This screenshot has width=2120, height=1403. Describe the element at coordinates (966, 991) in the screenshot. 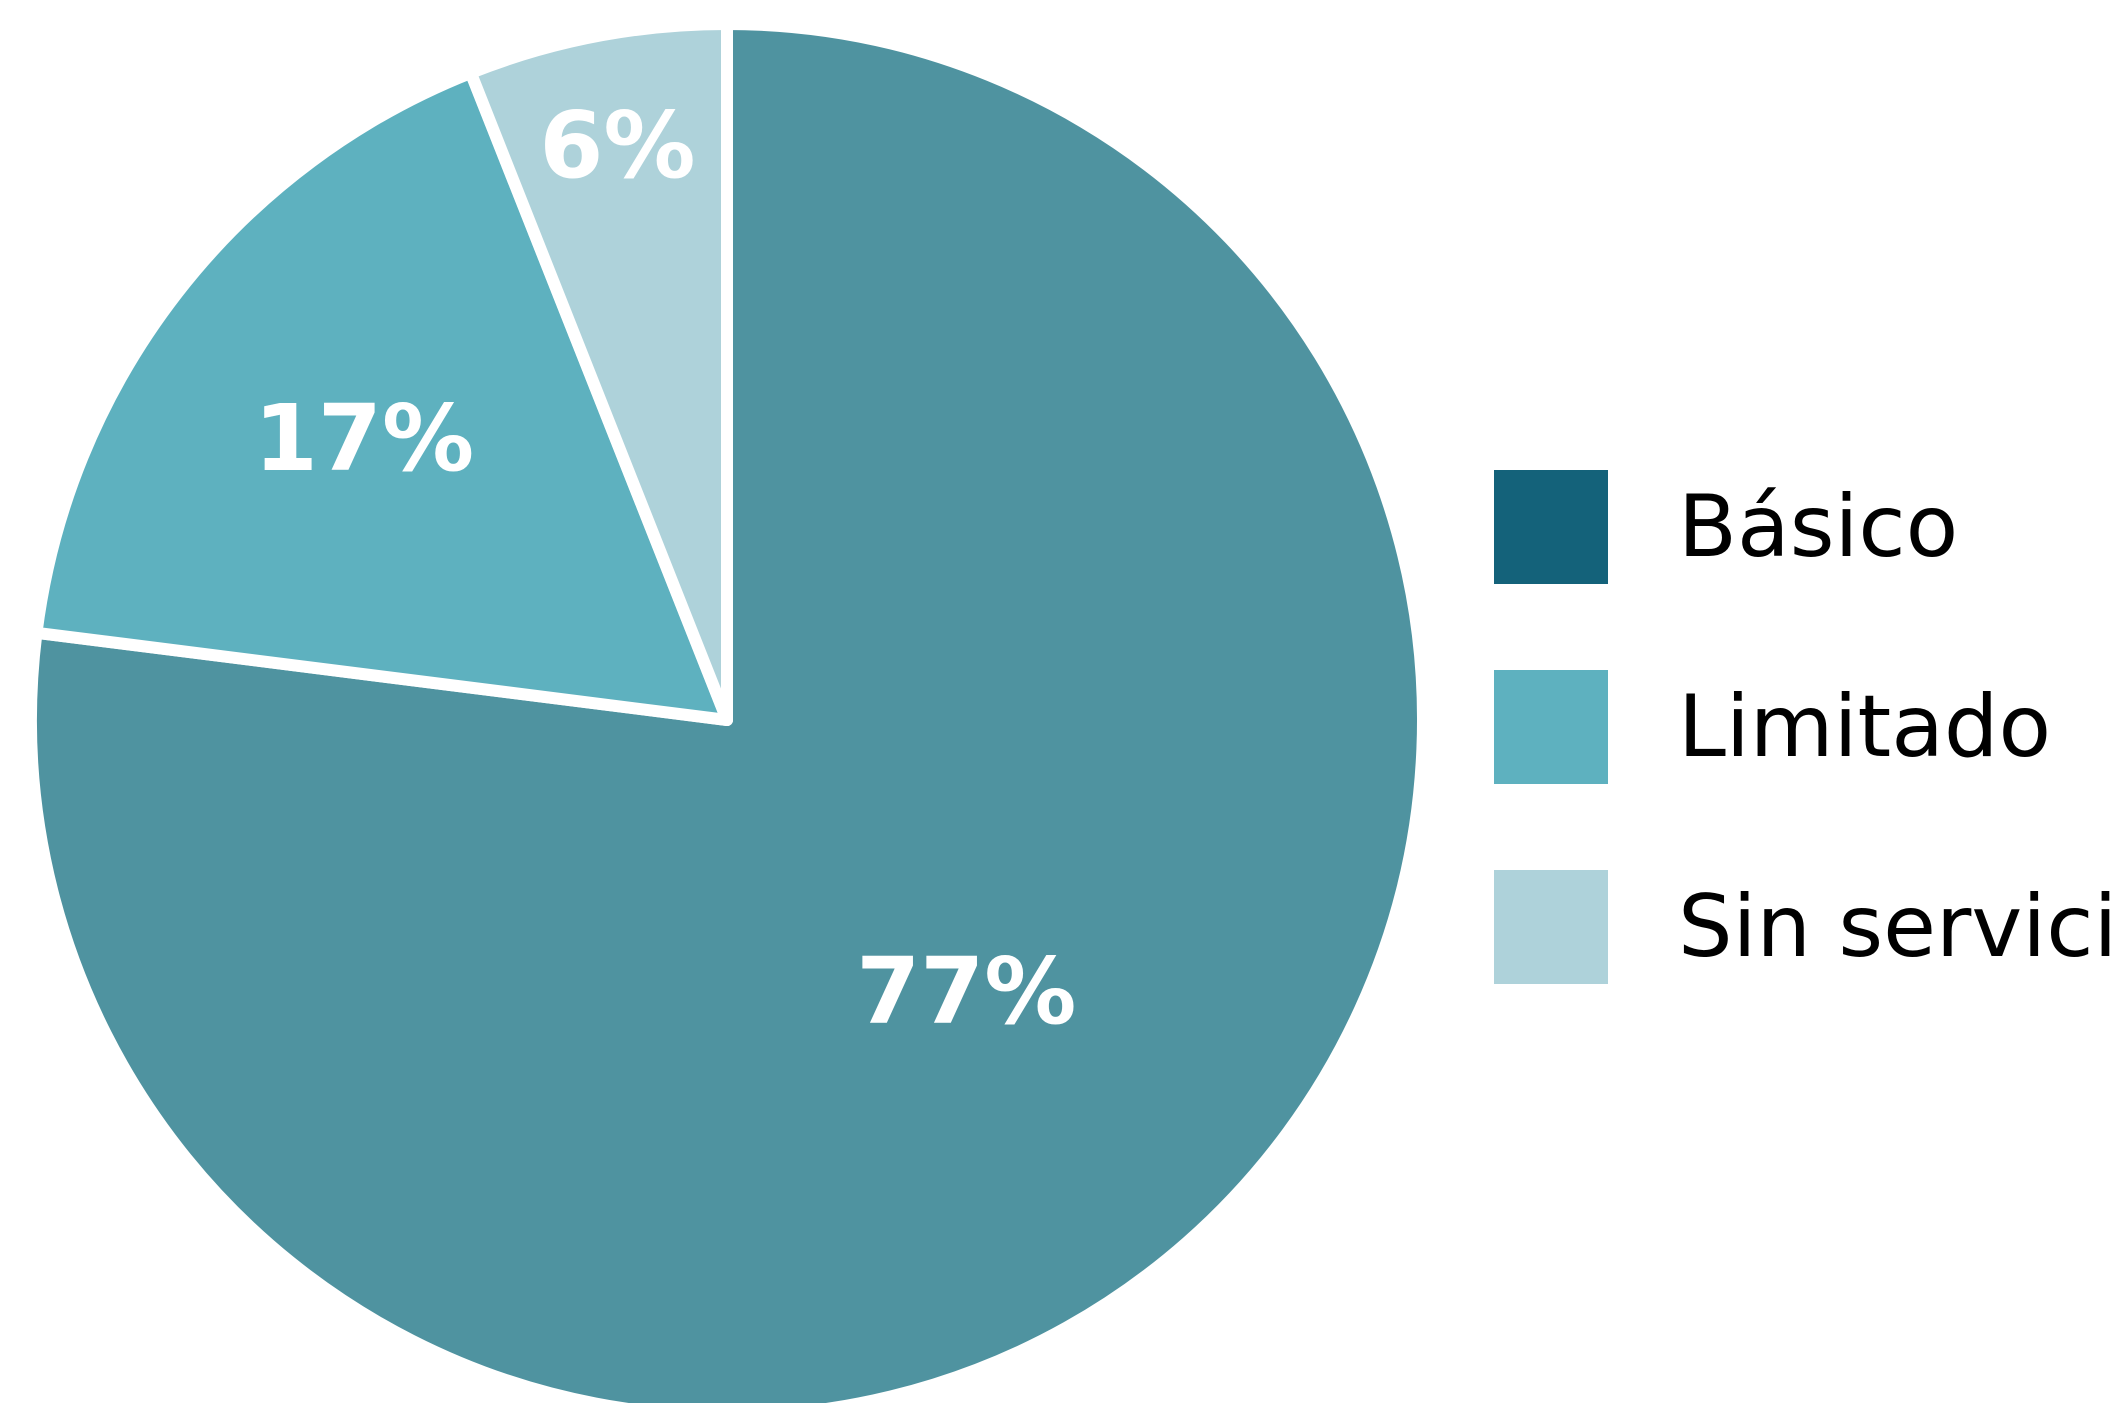

I see `slice-label-basico: 77%` at that location.